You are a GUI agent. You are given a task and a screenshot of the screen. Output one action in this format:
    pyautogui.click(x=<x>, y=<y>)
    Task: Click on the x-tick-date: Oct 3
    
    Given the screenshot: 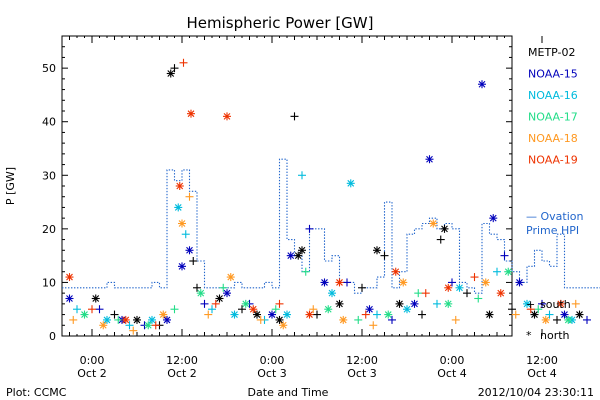 What is the action you would take?
    pyautogui.click(x=362, y=373)
    